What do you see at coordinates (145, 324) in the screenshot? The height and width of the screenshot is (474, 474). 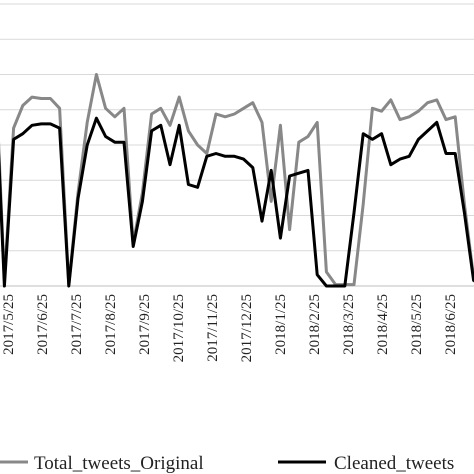 I see `x-tick-label: 2017/9/25` at bounding box center [145, 324].